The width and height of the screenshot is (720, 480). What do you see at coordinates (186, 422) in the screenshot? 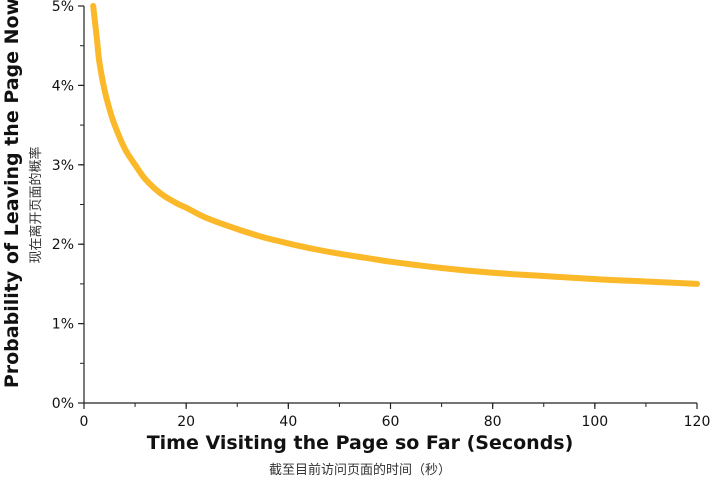
I see `x-tick-label: 20` at bounding box center [186, 422].